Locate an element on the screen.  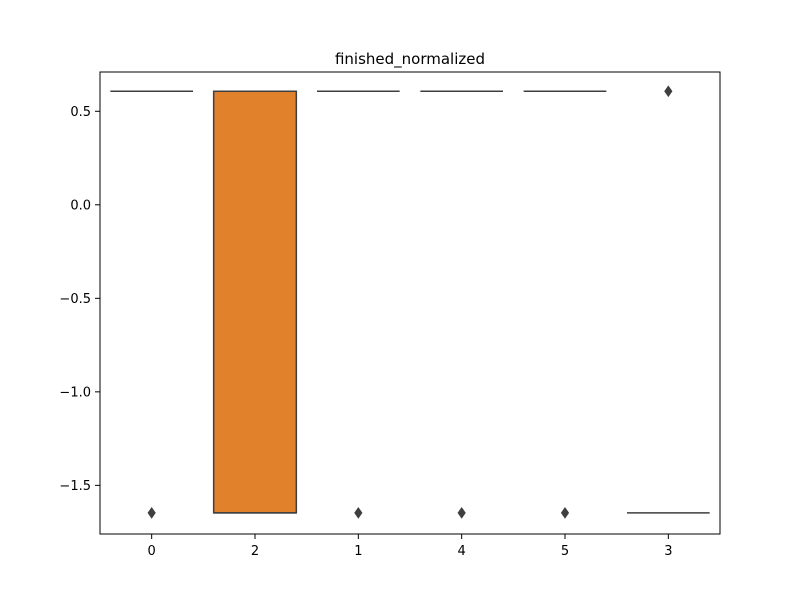
x-tick-label-2: 2 is located at coordinates (255, 551).